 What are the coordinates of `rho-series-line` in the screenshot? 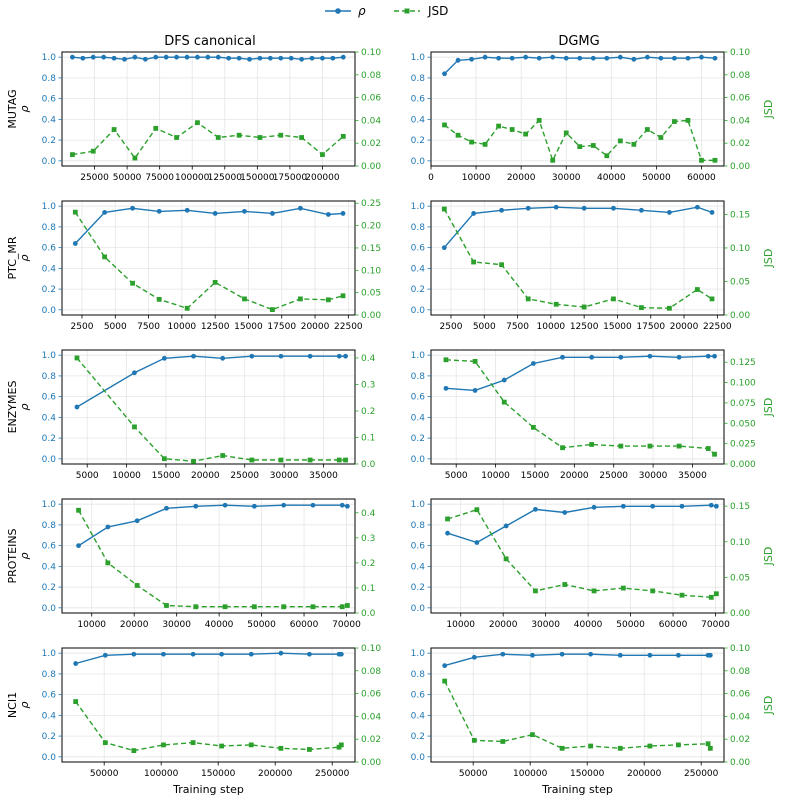 It's located at (577, 660).